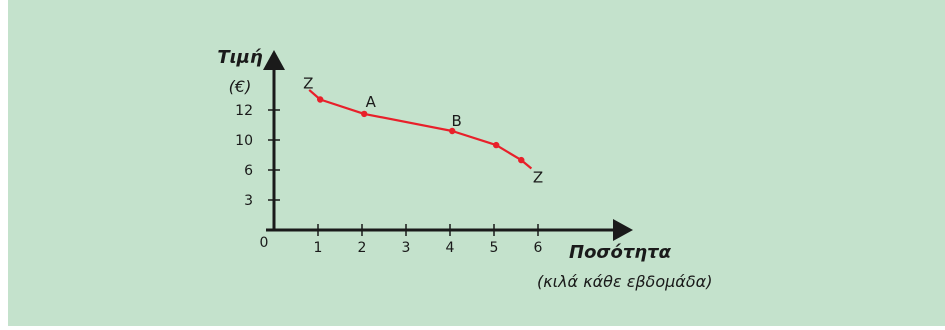 The width and height of the screenshot is (945, 330). I want to click on x-tick-label: 6, so click(538, 248).